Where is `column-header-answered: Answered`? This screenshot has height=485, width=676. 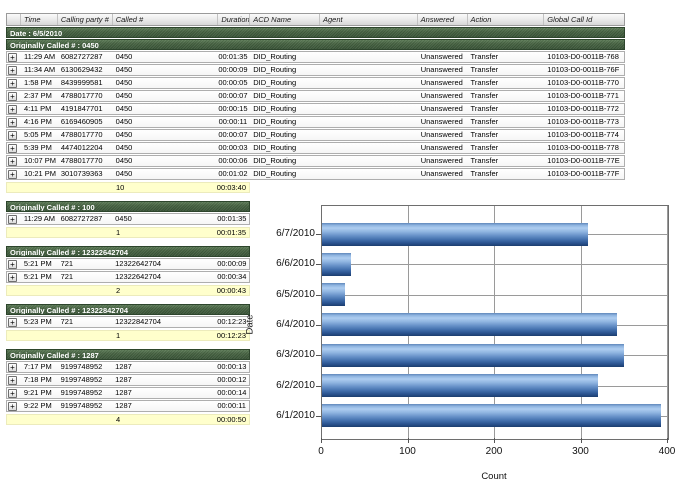 column-header-answered: Answered is located at coordinates (443, 19).